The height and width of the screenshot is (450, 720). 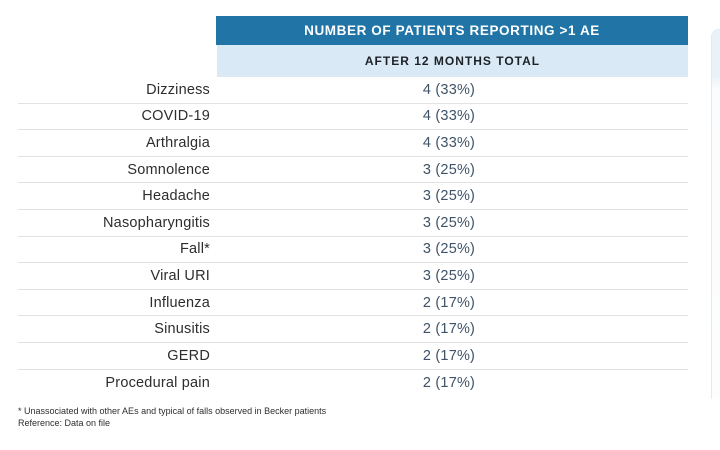 What do you see at coordinates (353, 223) in the screenshot?
I see `table-row: Nasopharyngitis 3 (25%)` at bounding box center [353, 223].